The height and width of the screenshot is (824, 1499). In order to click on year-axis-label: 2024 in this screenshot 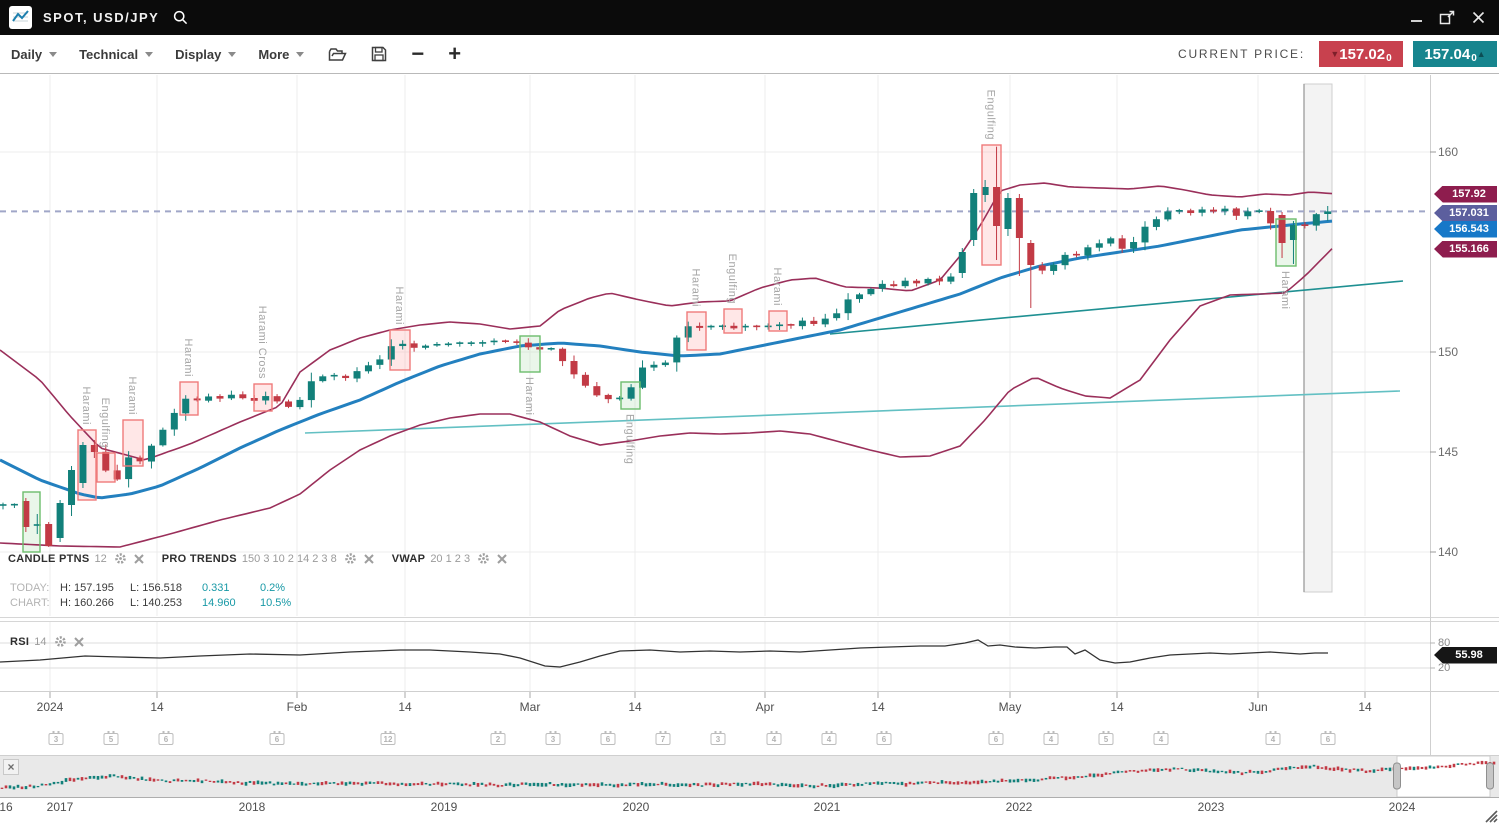, I will do `click(1402, 807)`.